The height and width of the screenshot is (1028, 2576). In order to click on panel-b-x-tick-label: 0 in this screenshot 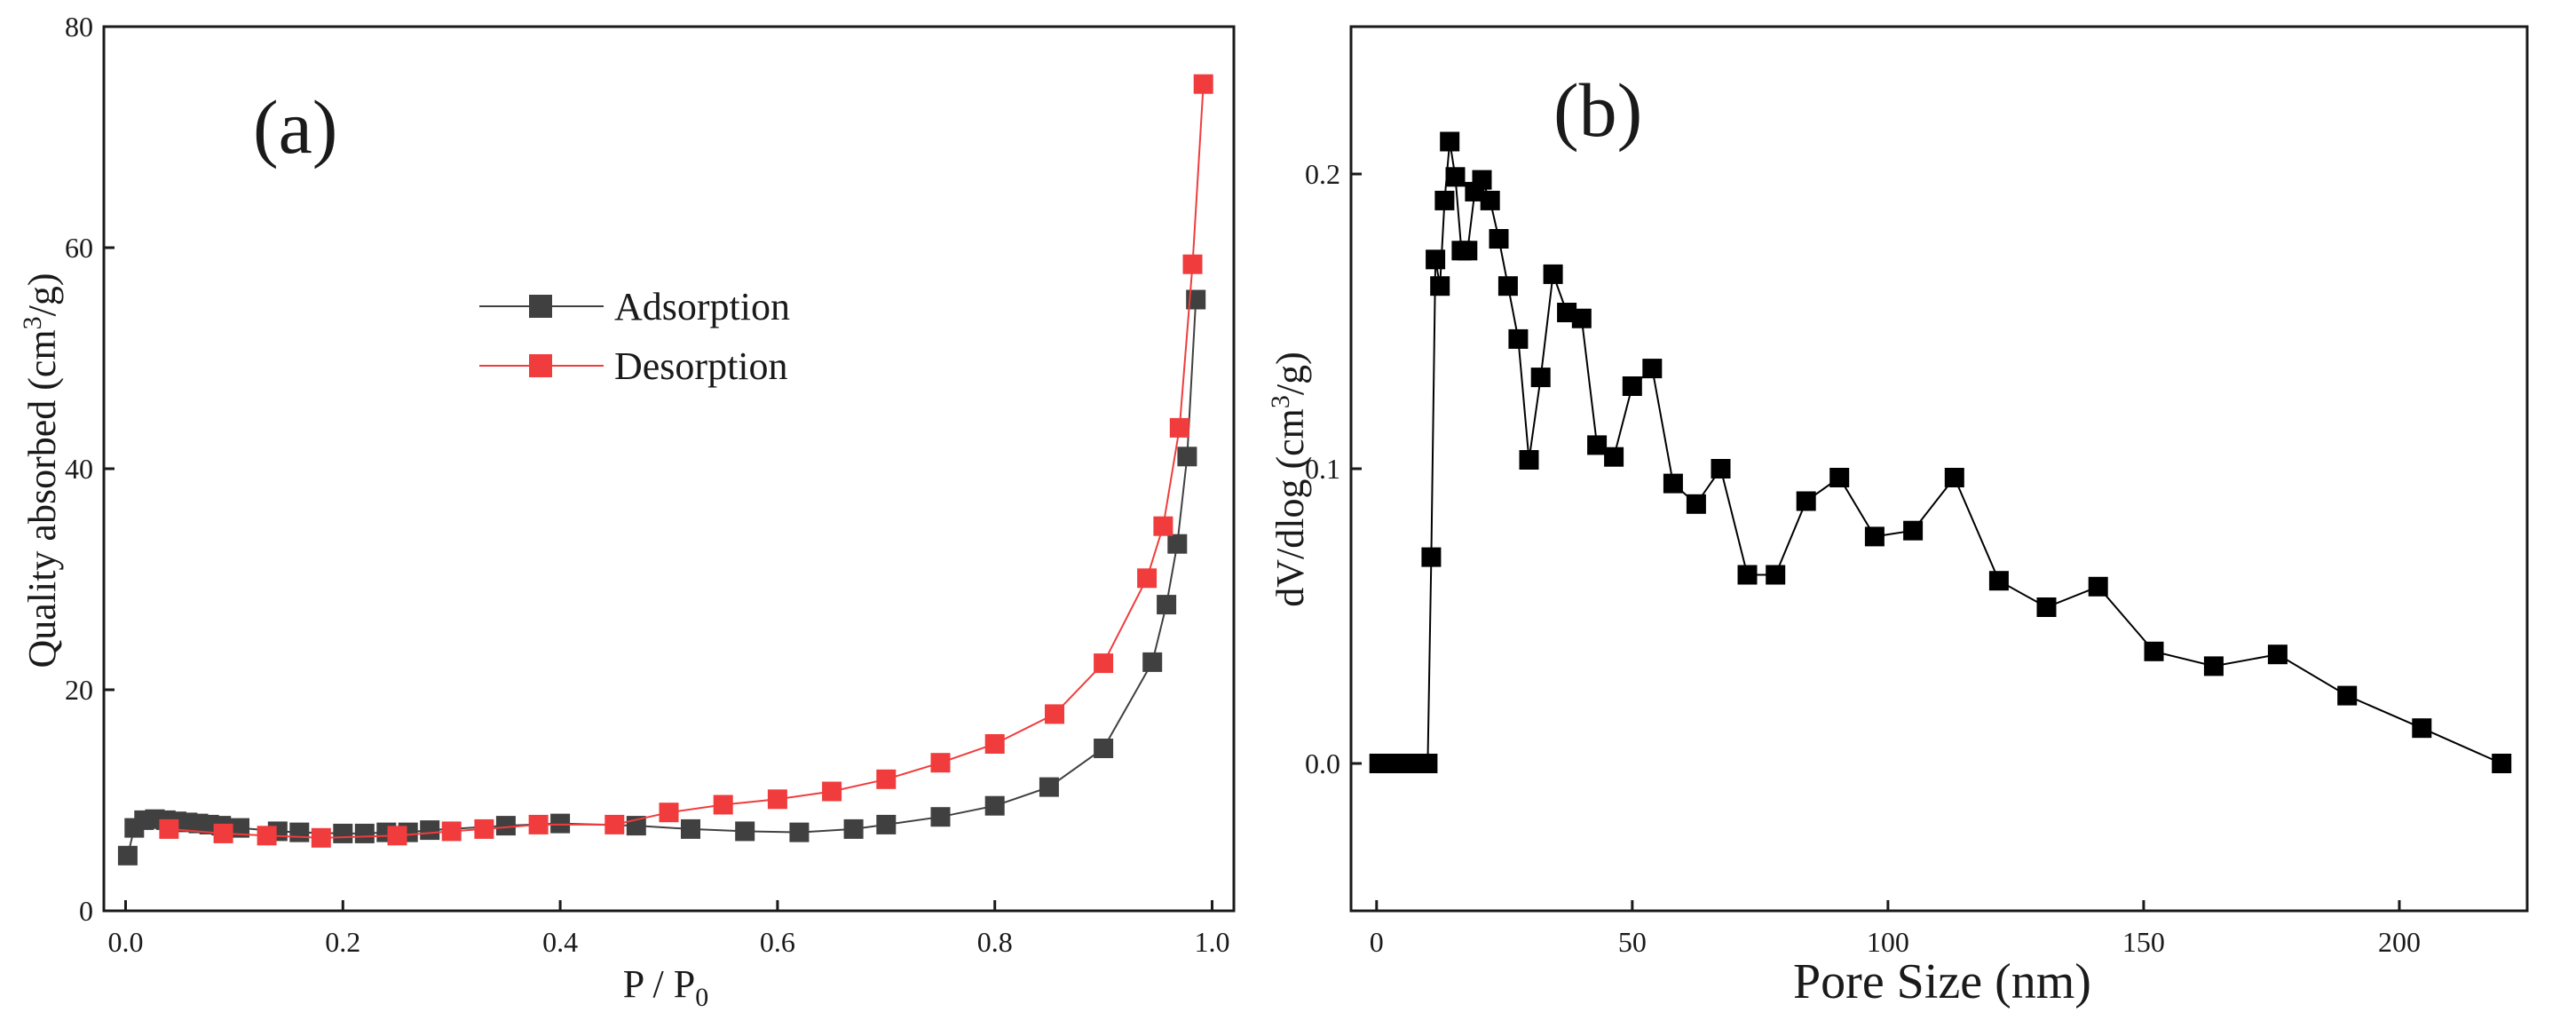, I will do `click(1377, 942)`.